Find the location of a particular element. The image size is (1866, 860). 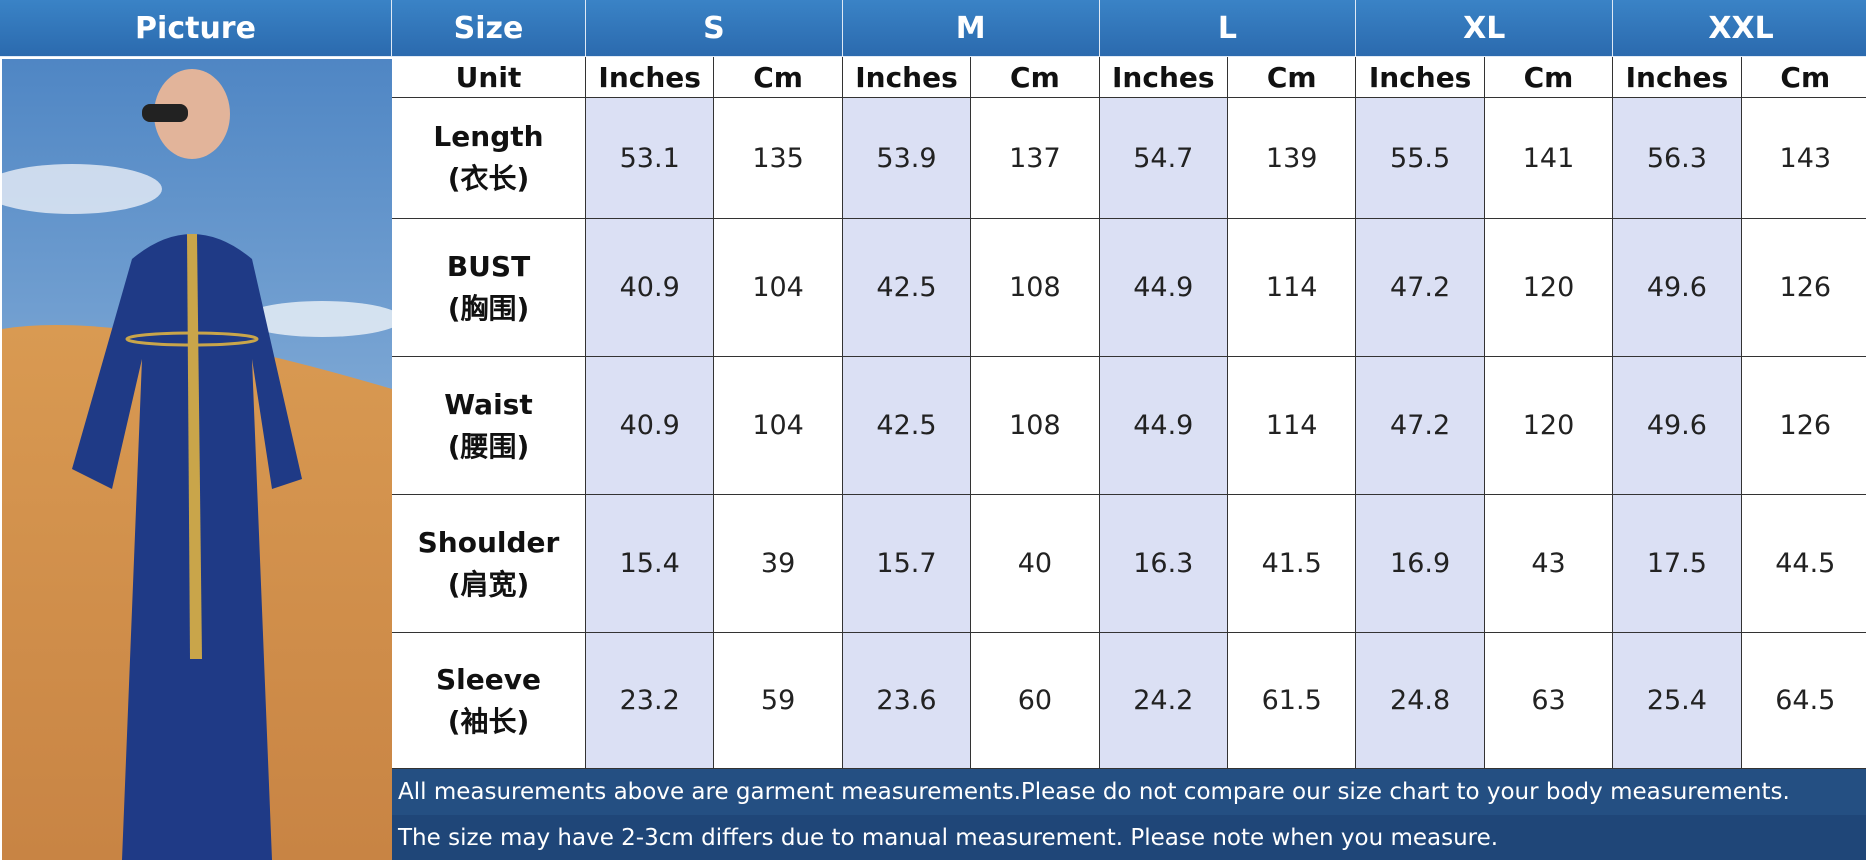

value-cell: 55.5 is located at coordinates (1420, 158).